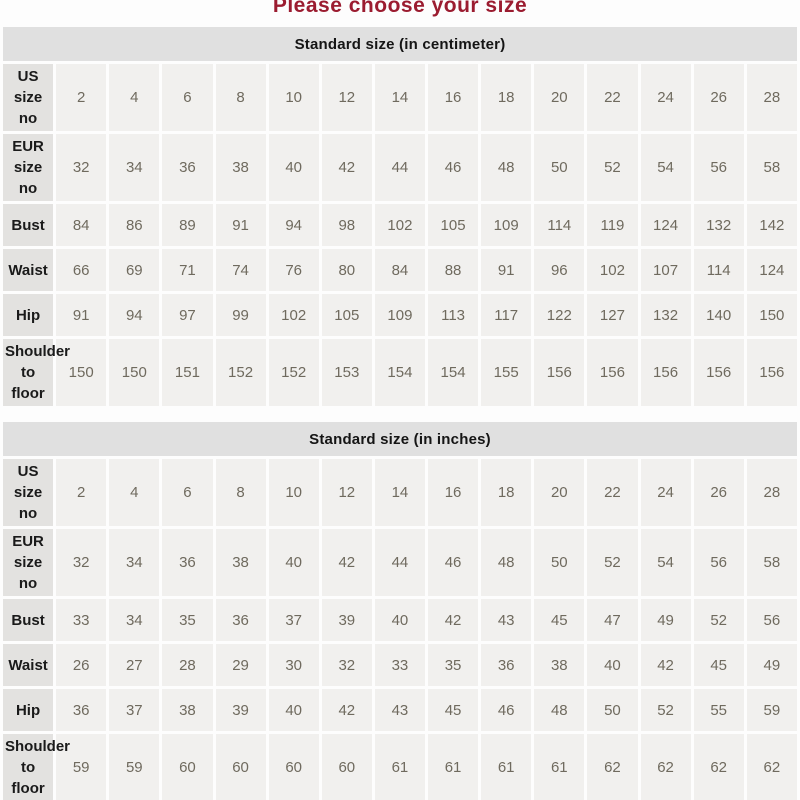  Describe the element at coordinates (665, 492) in the screenshot. I see `size-value-cell: 24` at that location.